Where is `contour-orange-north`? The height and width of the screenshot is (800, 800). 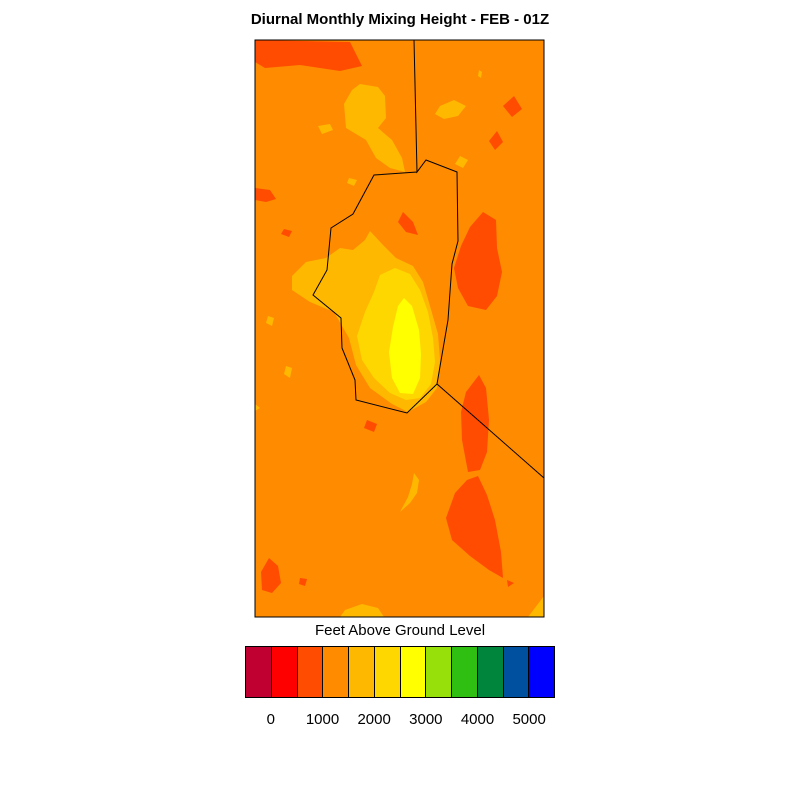
contour-orange-north is located at coordinates (374, 128).